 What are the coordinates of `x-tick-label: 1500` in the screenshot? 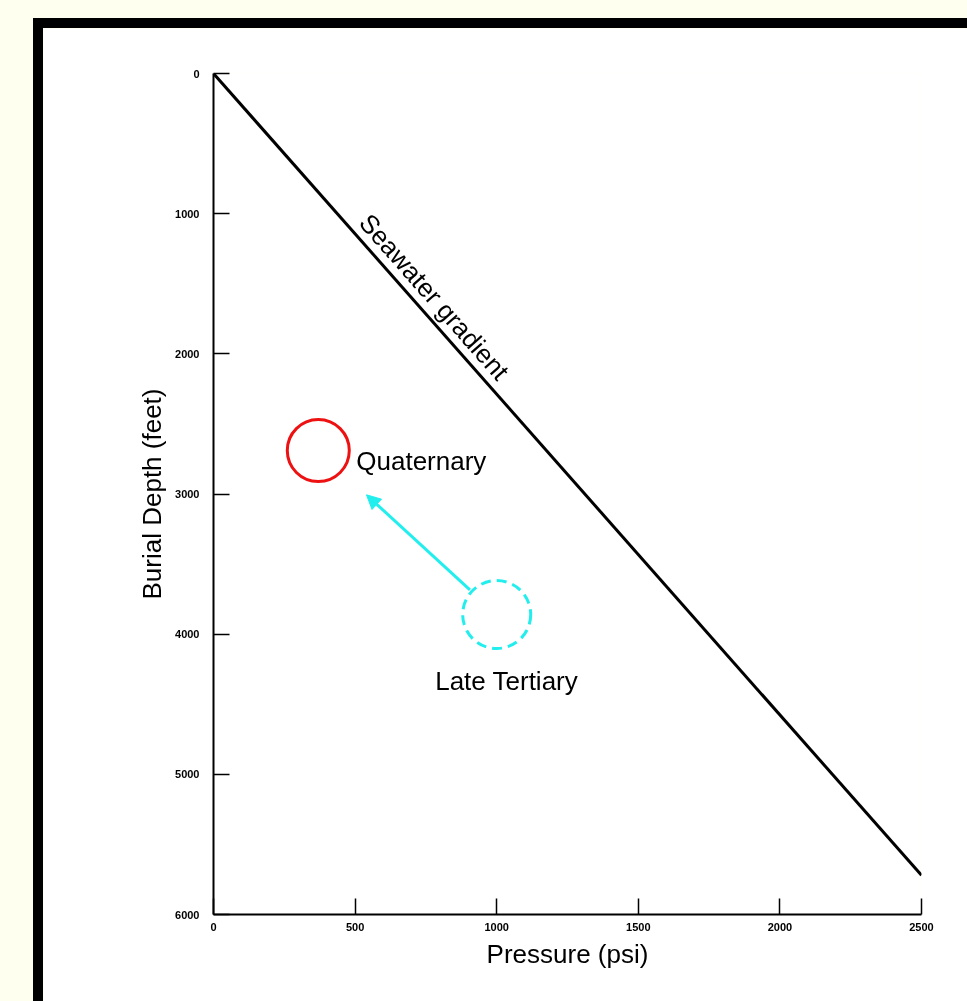 It's located at (638, 926).